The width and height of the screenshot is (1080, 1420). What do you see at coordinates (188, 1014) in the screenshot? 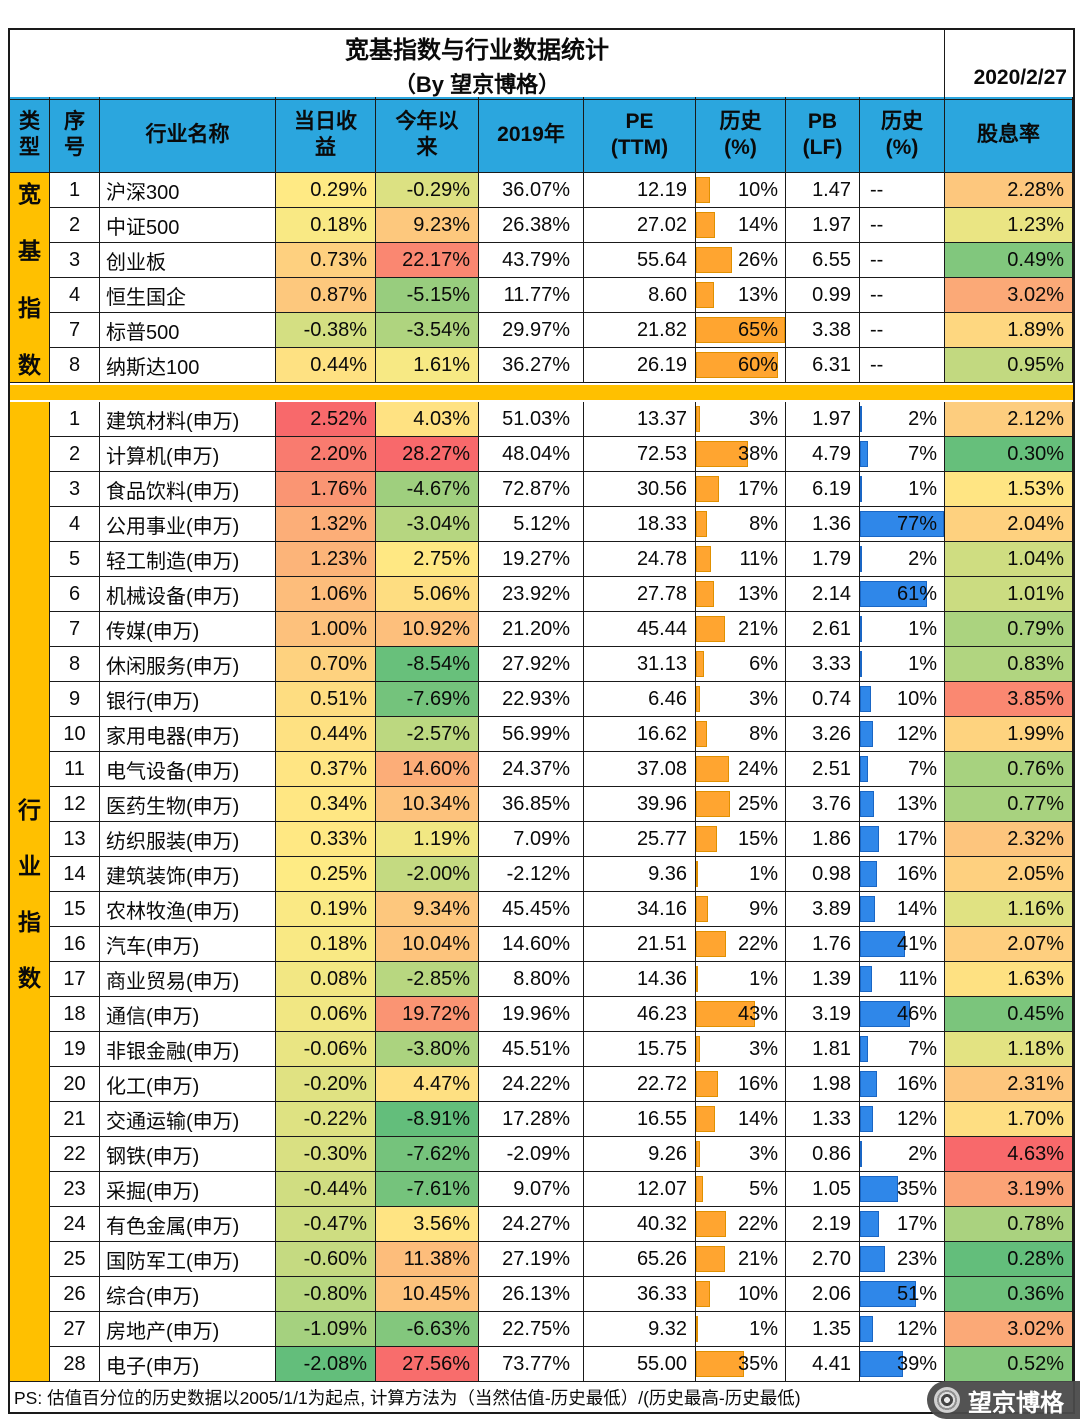
I see `index-name: 通信(申万)` at bounding box center [188, 1014].